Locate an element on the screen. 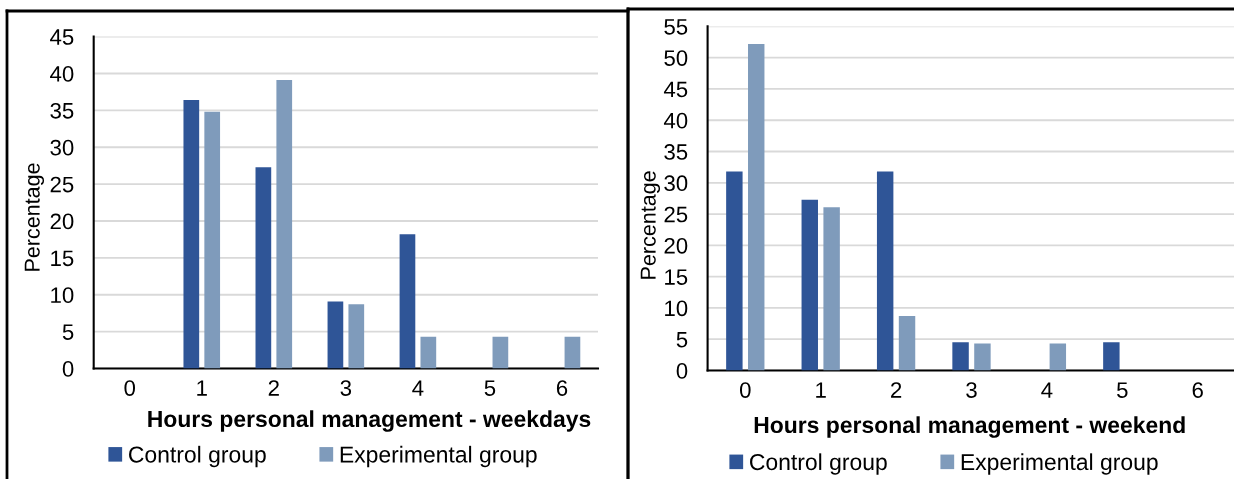 The height and width of the screenshot is (479, 1234). y-tick-label: 55 is located at coordinates (676, 27).